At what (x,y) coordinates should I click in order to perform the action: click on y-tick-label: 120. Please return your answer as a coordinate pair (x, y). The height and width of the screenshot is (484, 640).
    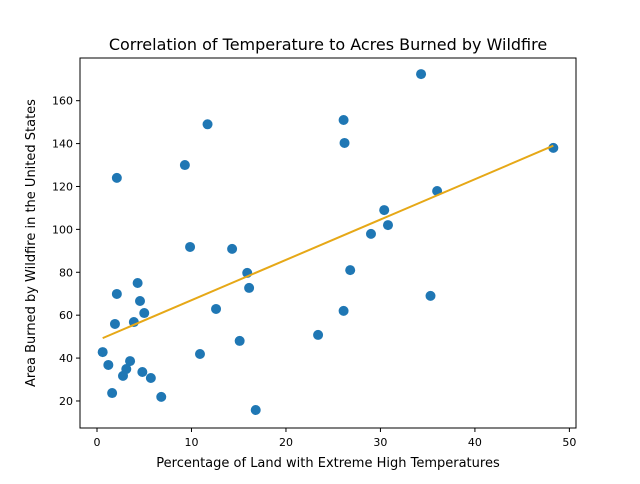
    Looking at the image, I should click on (62, 186).